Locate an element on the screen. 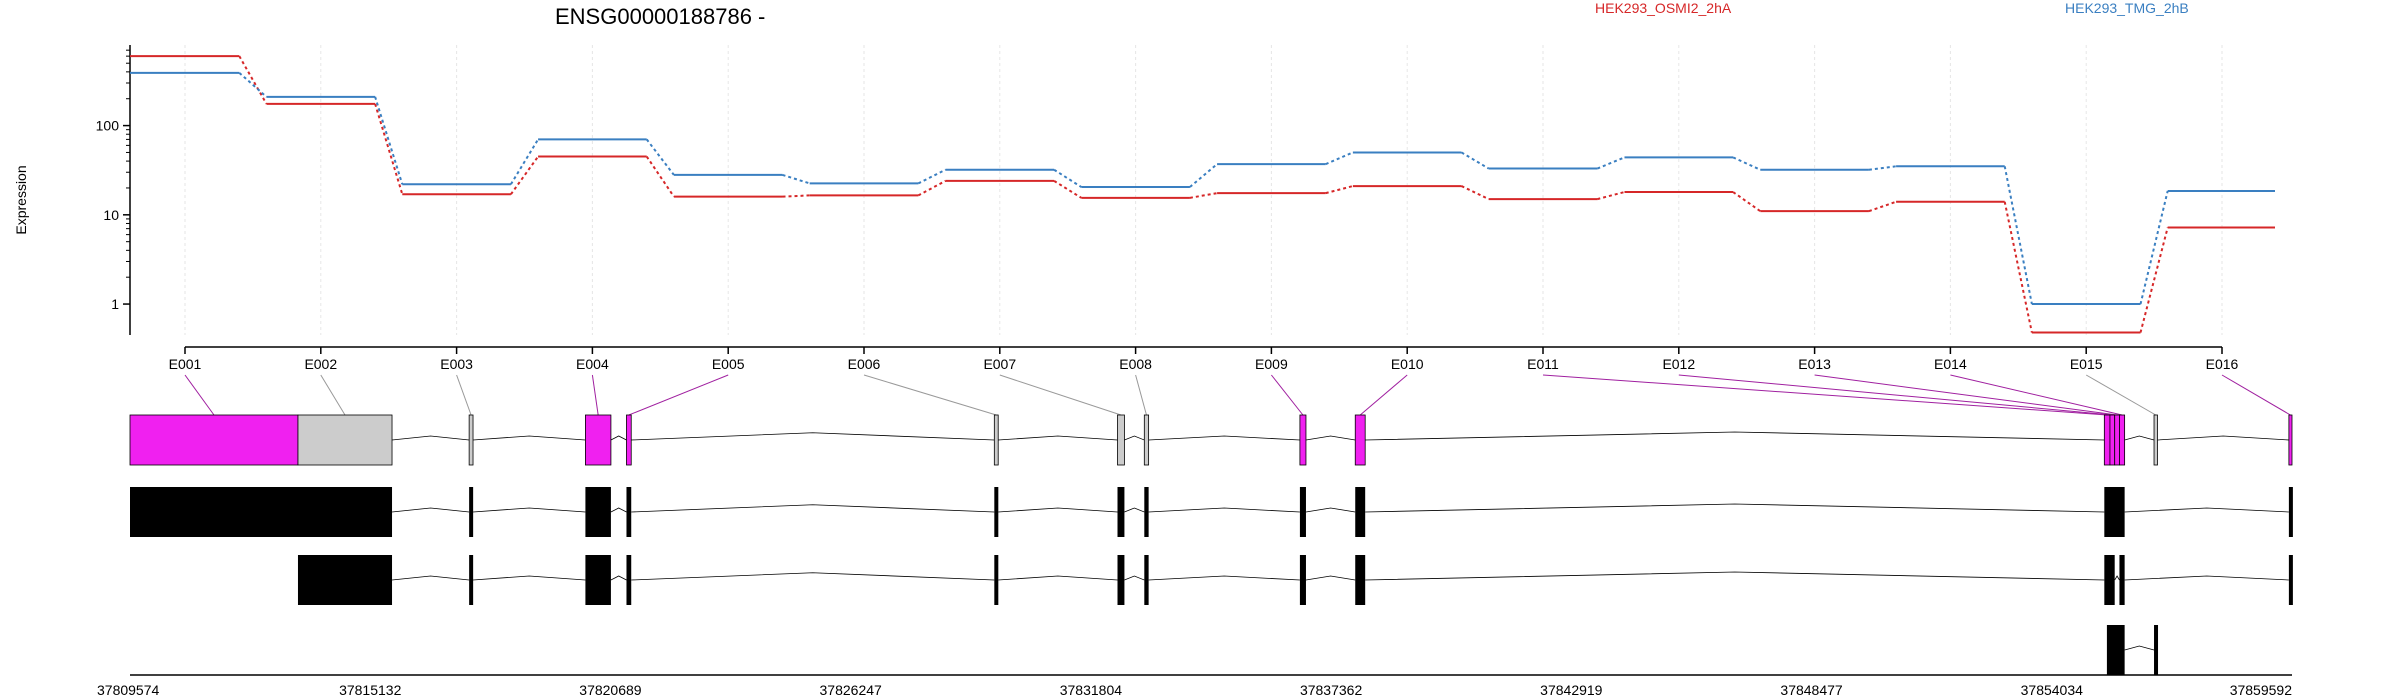 This screenshot has height=700, width=2400. connector-e006 is located at coordinates (930, 395).